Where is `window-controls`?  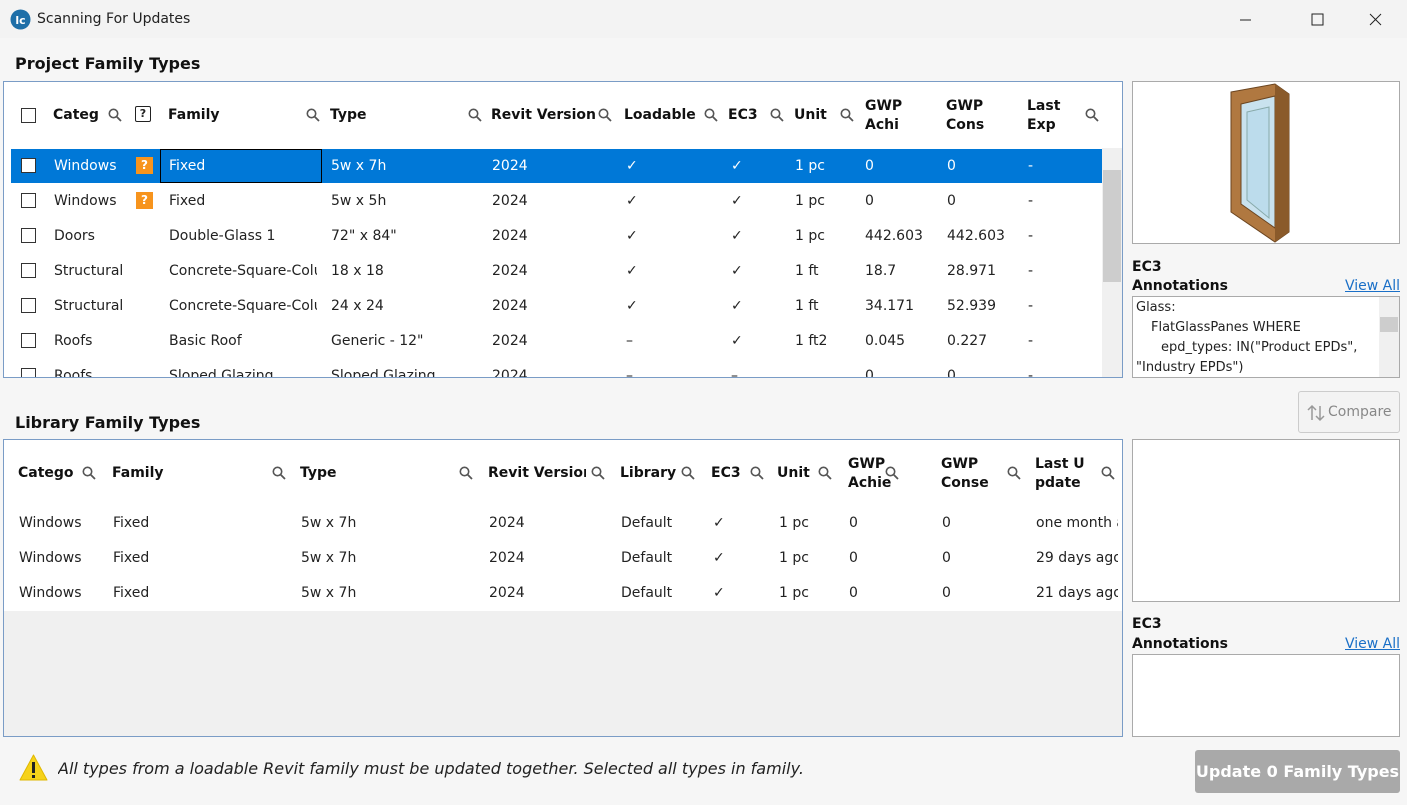 window-controls is located at coordinates (1320, 20).